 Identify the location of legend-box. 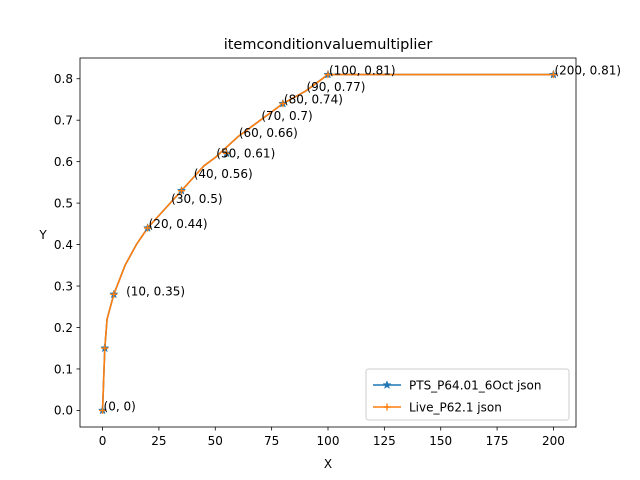
(467, 394).